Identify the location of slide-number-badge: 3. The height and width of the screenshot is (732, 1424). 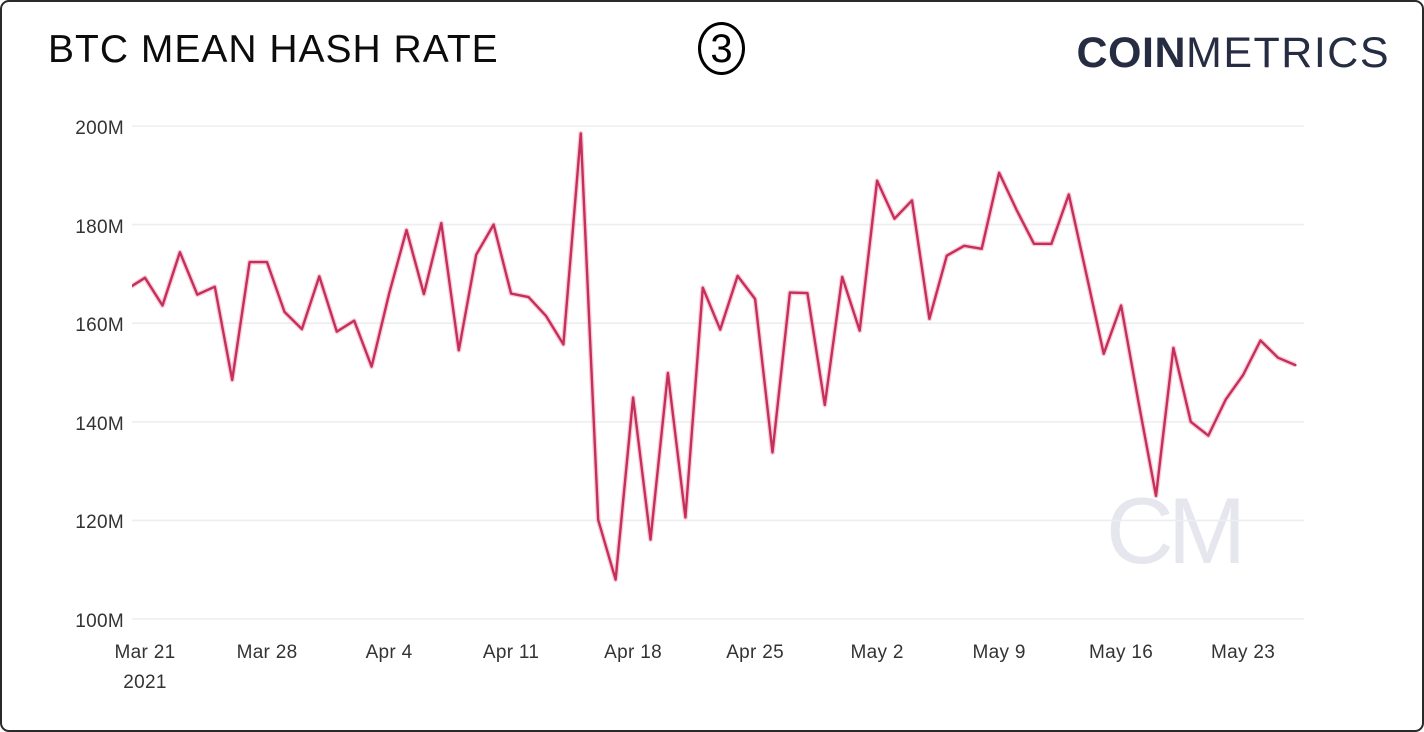
(721, 48).